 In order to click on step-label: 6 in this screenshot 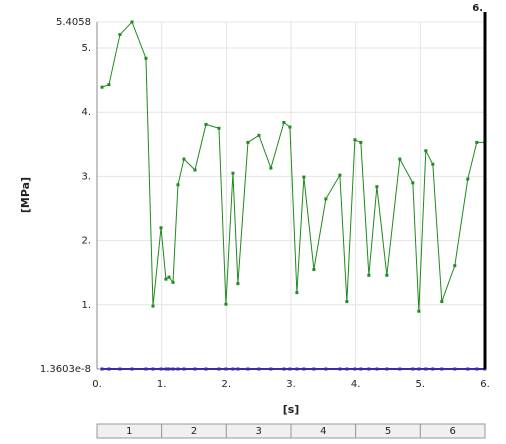, I will do `click(452, 431)`.